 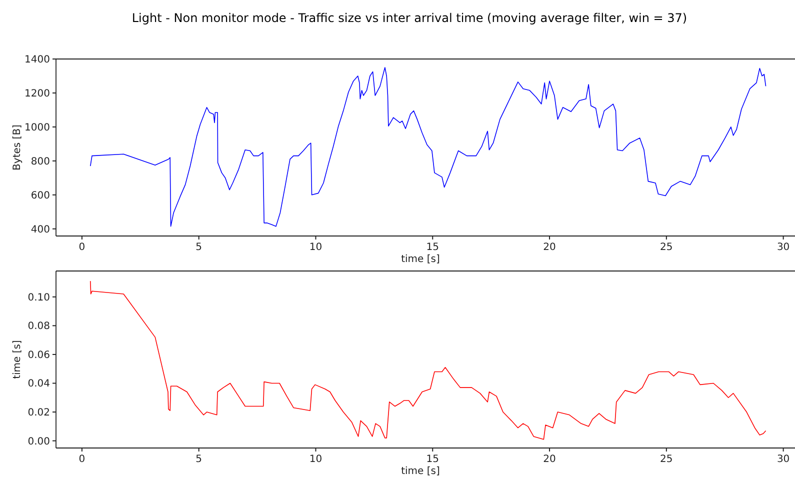 I want to click on chart-title: Light - Non monitor mode - Traffic size vs inter arrival time (moving average filter, win = 37), so click(x=410, y=18).